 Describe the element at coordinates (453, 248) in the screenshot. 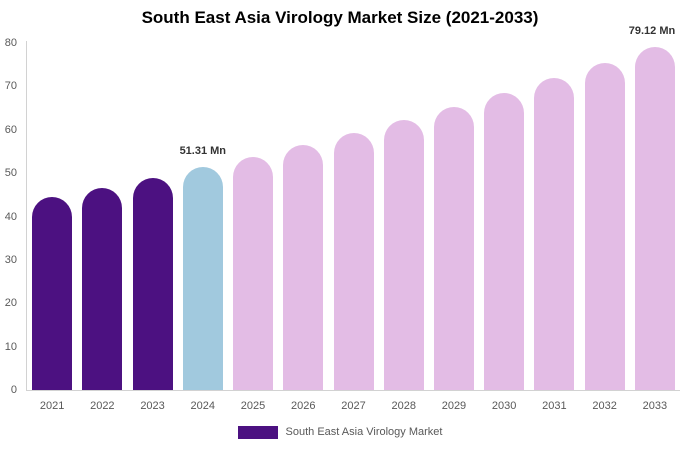

I see `bar-2029` at that location.